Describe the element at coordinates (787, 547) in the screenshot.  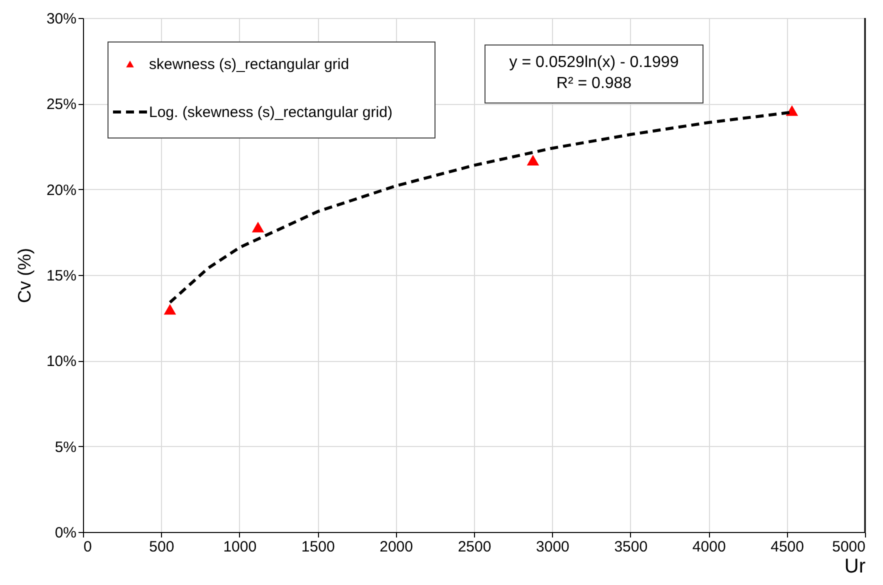
I see `x-tick-label: 4500` at that location.